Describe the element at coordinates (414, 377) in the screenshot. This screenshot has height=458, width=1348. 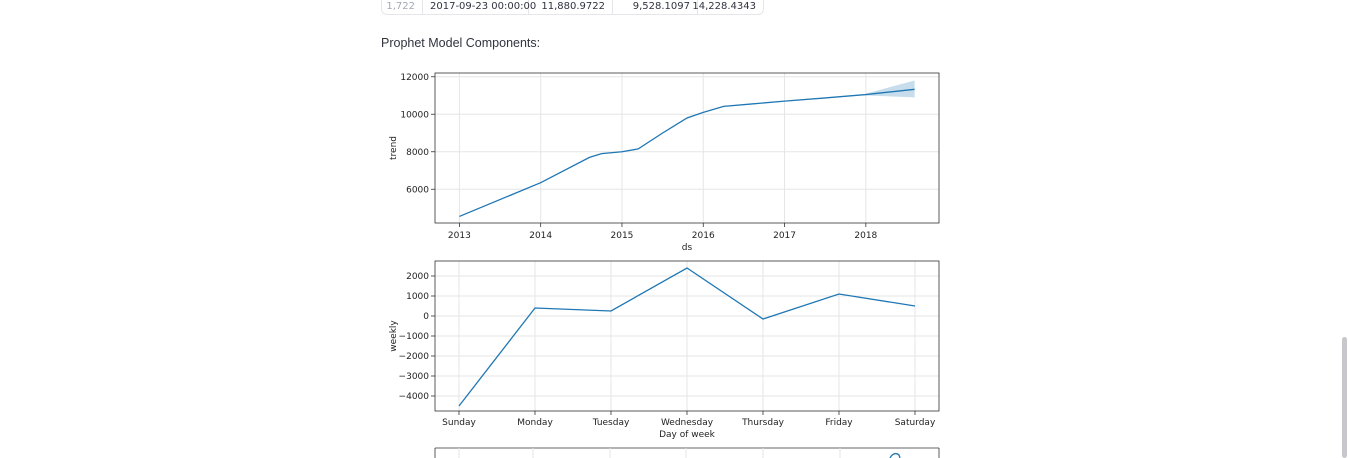
I see `weekly-ytick-label: −3000` at that location.